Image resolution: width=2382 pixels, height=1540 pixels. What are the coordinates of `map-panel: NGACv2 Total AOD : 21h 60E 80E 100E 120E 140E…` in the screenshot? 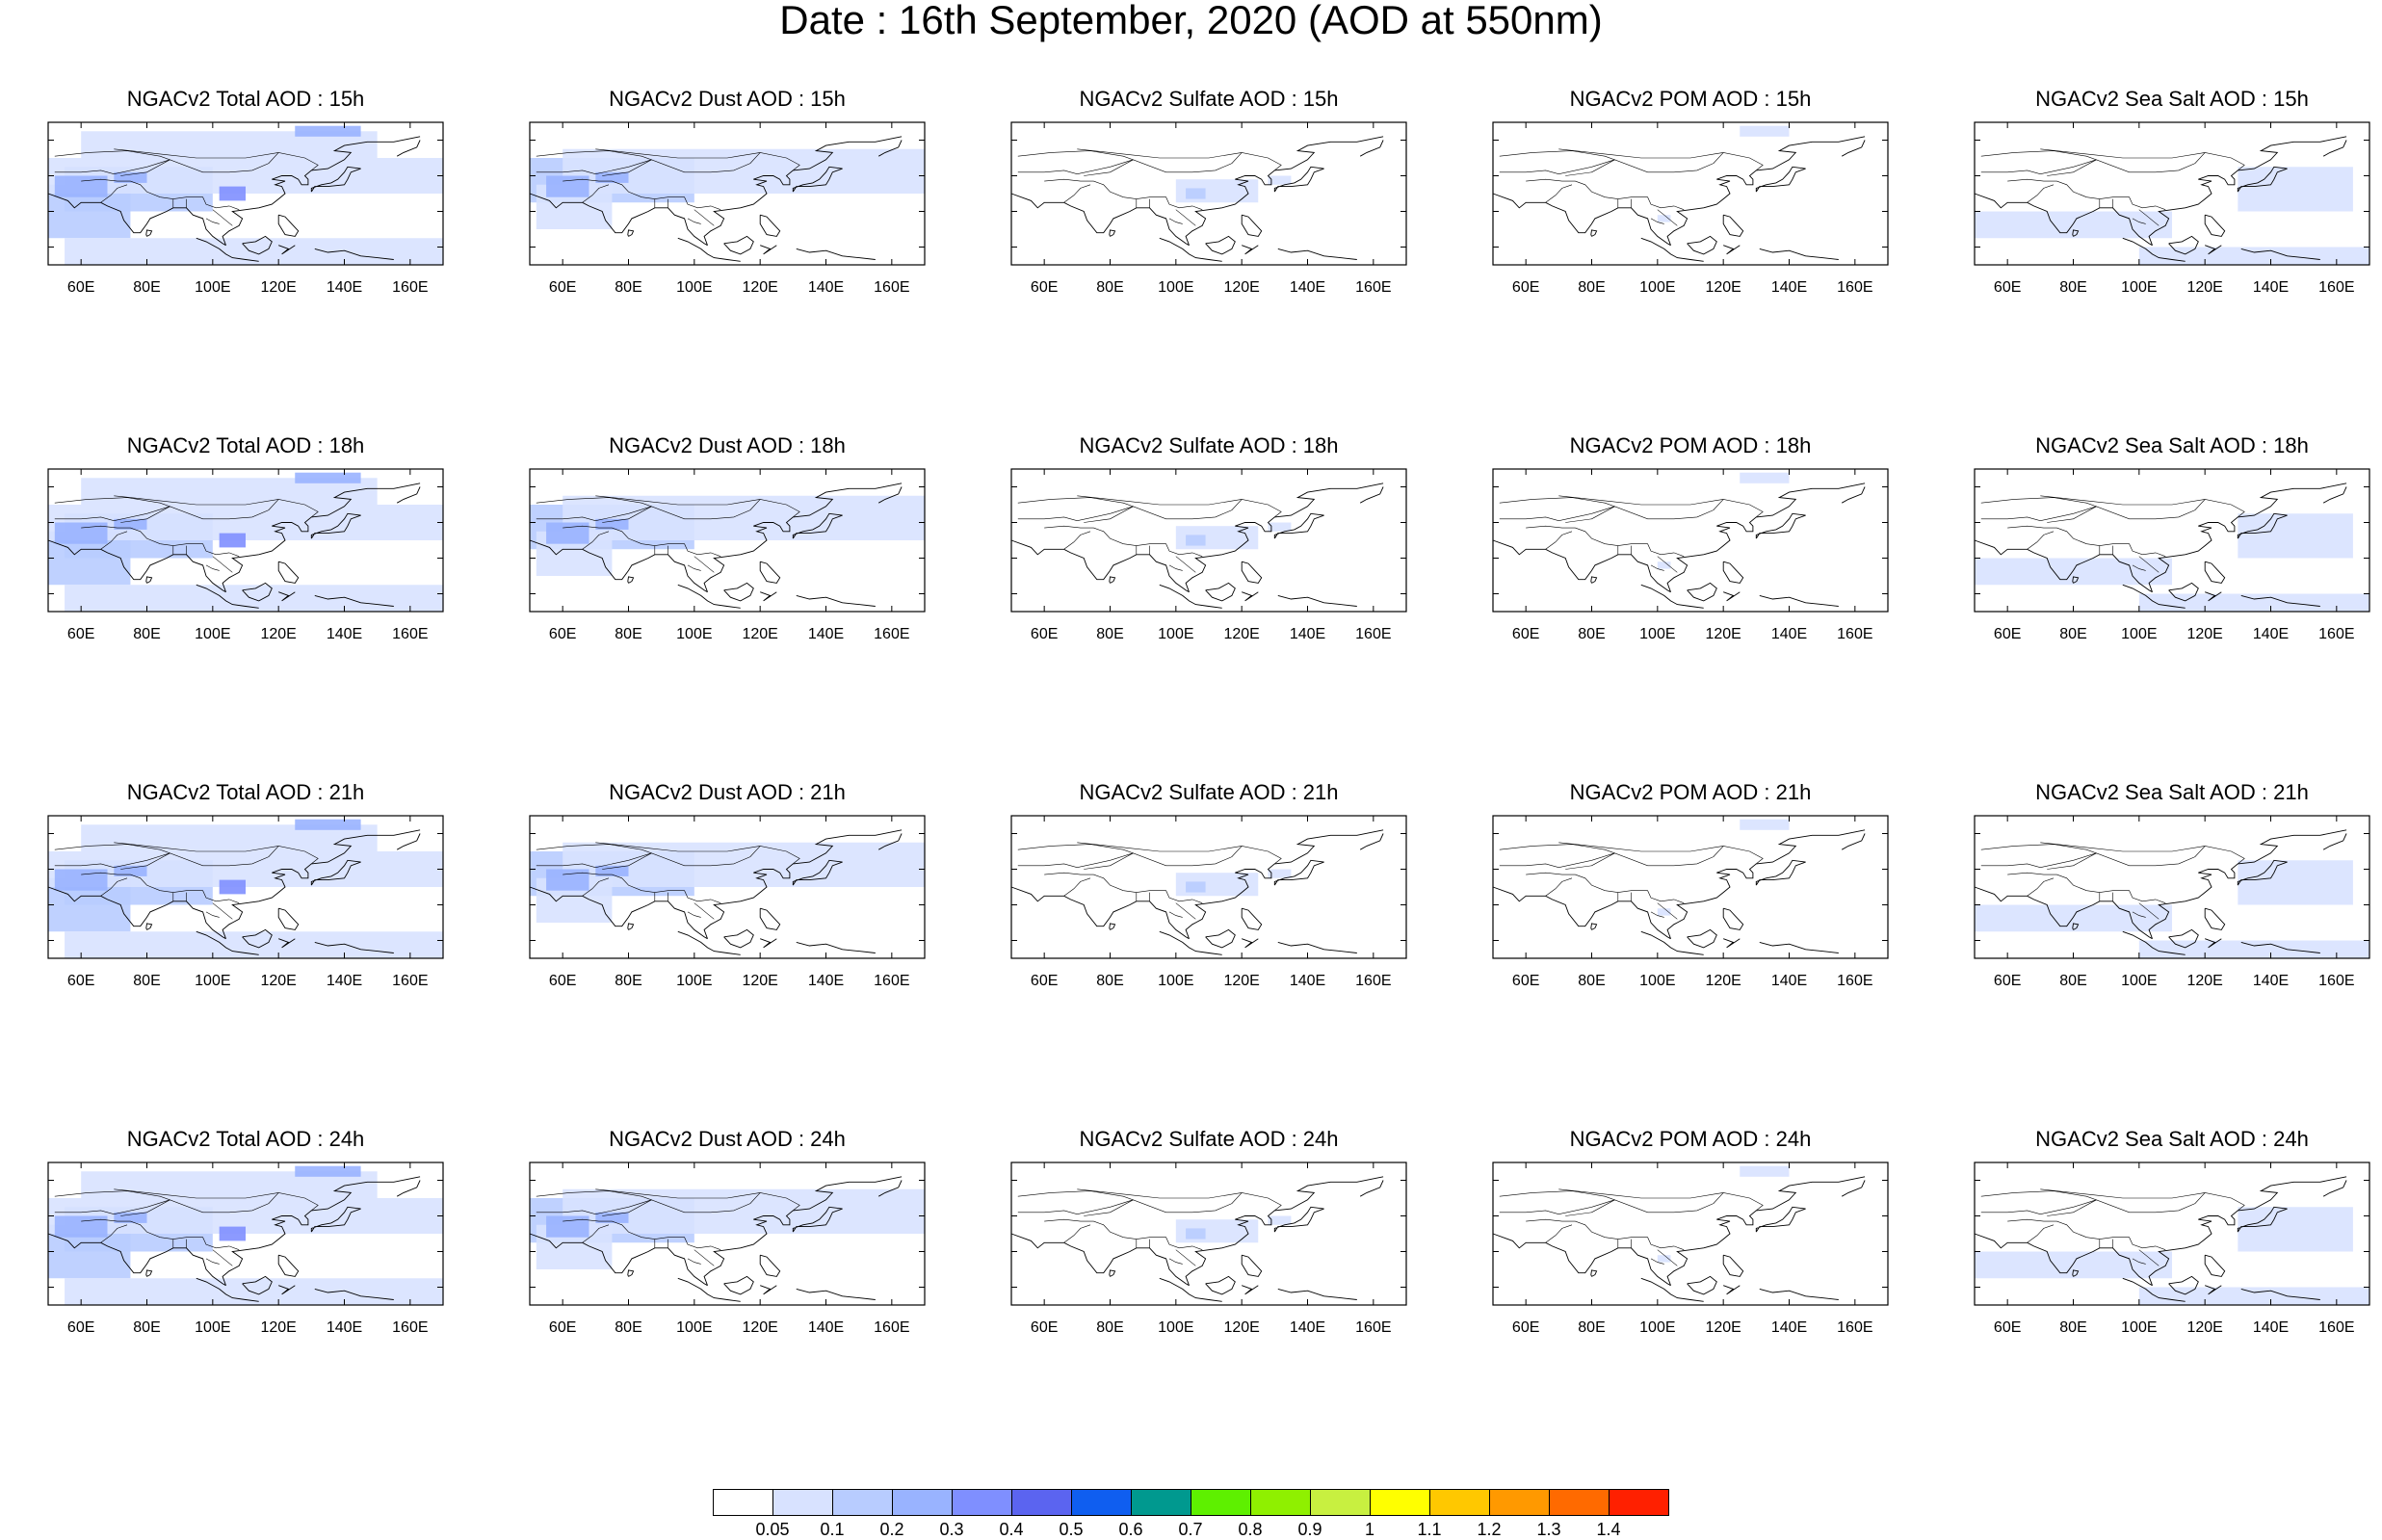 It's located at (287, 866).